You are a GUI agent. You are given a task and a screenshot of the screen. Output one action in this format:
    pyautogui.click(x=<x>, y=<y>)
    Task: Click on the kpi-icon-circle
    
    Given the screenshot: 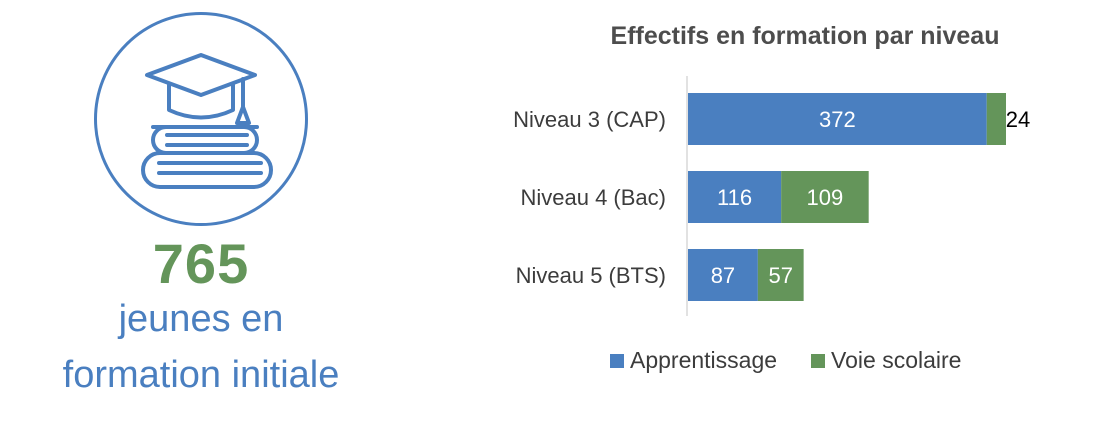 What is the action you would take?
    pyautogui.click(x=201, y=119)
    